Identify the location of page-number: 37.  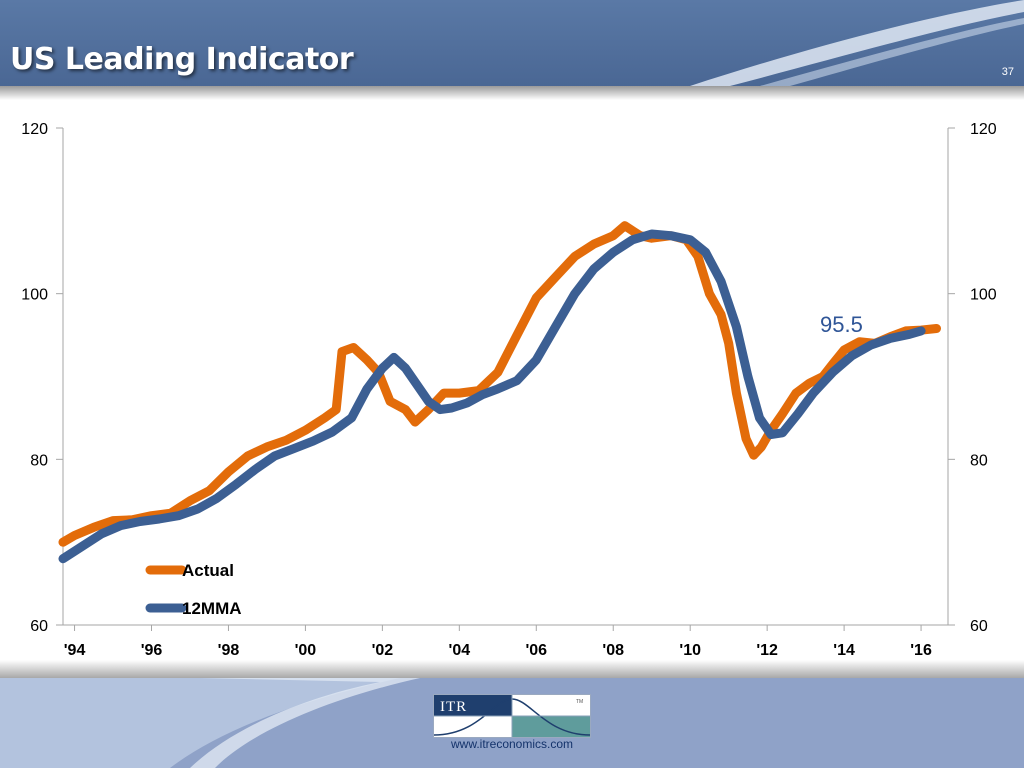
(1007, 72).